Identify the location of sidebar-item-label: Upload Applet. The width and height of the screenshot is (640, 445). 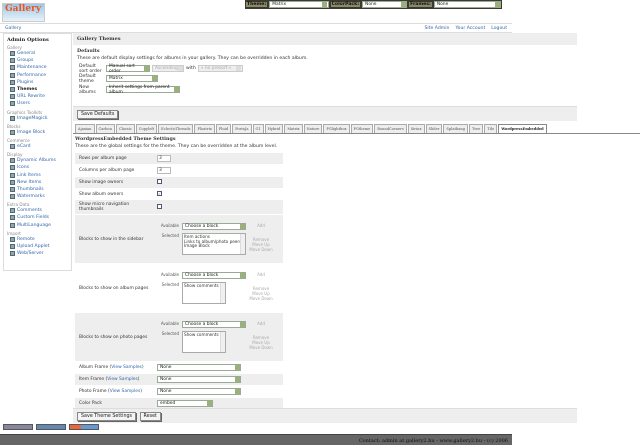
(33, 247).